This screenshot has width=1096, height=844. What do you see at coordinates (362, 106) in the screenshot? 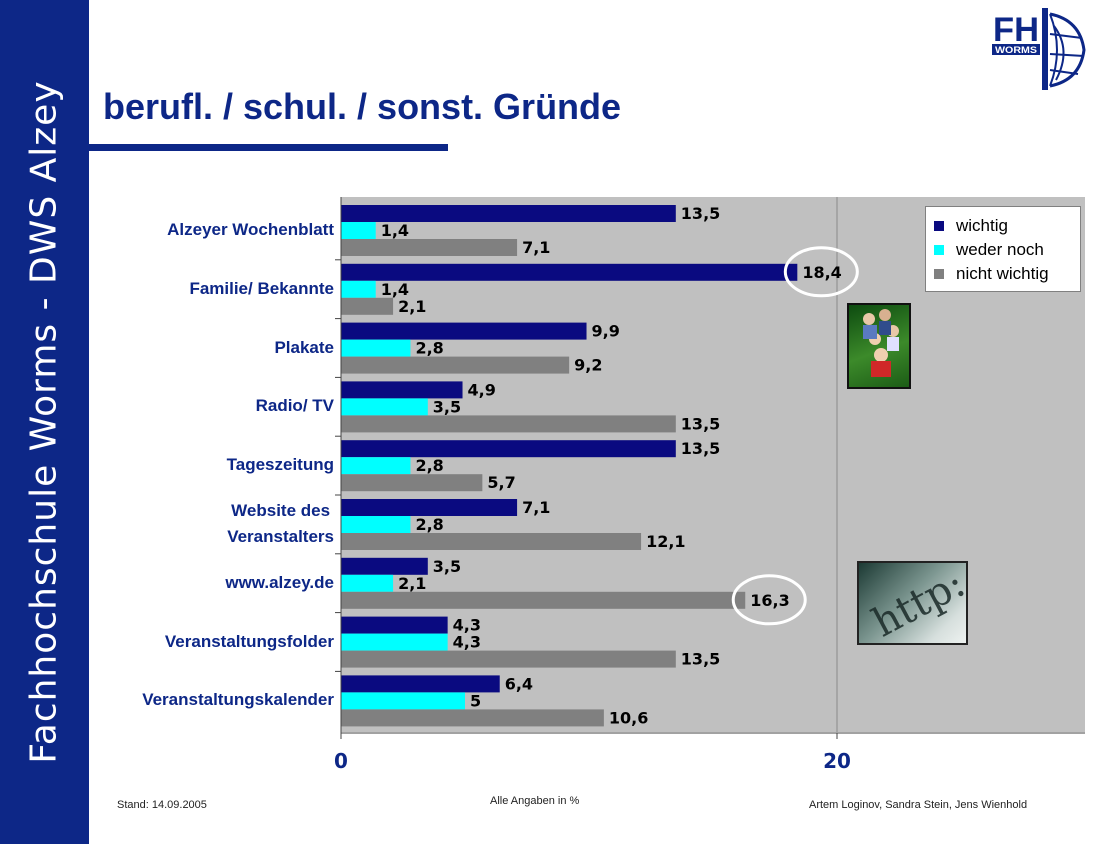
I see `page-title: berufl. / schul. / sonst. Gründe` at bounding box center [362, 106].